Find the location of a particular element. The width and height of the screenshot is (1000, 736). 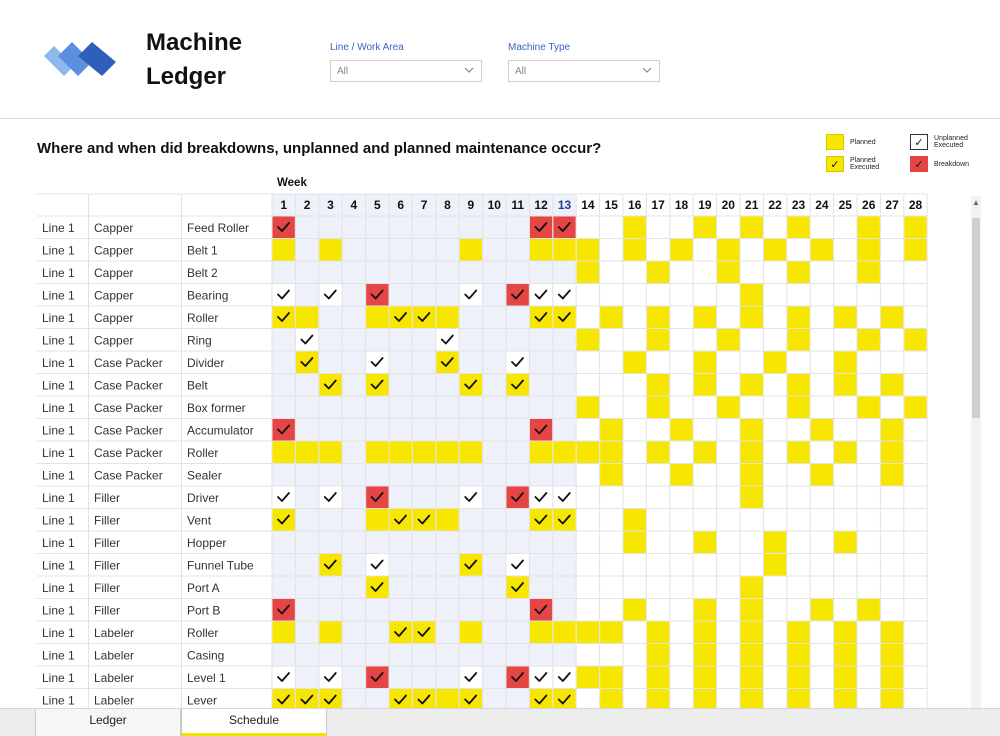

vertical-scrollbar: ▲ is located at coordinates (976, 452).